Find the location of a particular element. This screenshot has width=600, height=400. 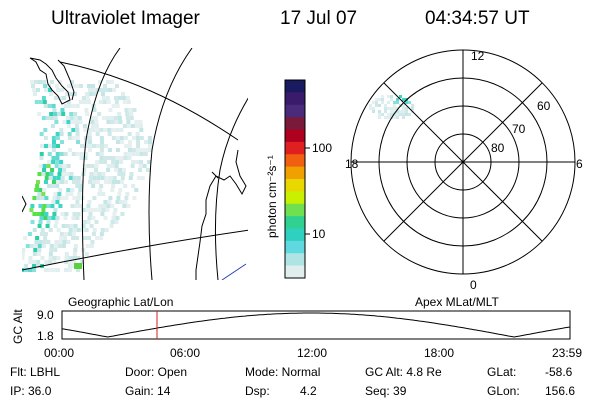

colorbar-segment is located at coordinates (295, 148).